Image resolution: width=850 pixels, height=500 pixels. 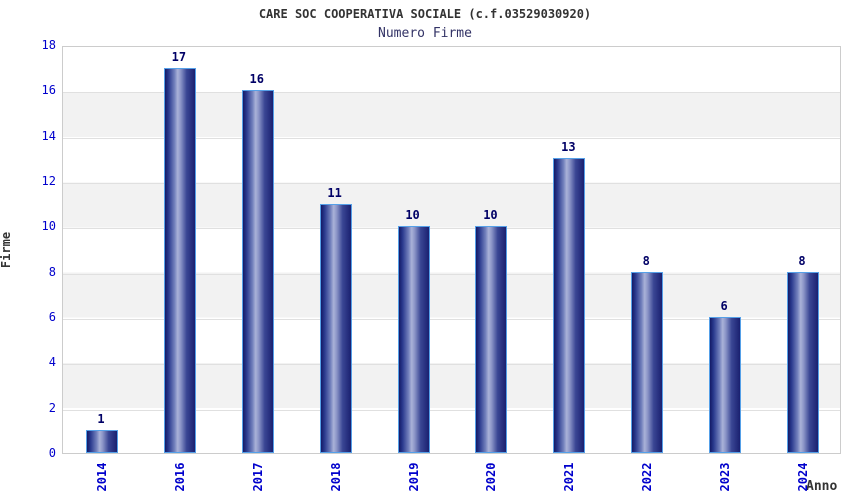 I want to click on gridline-y12, so click(x=451, y=183).